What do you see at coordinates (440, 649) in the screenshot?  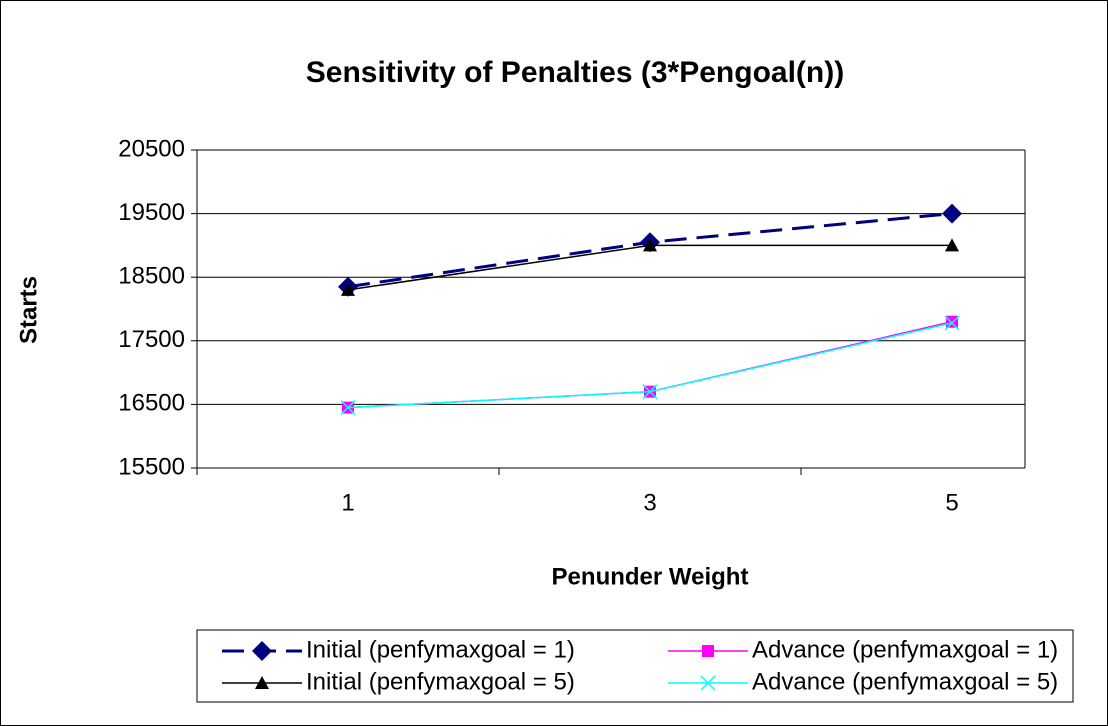 I see `legend-label: Initial (penfymaxgoal = 1)` at bounding box center [440, 649].